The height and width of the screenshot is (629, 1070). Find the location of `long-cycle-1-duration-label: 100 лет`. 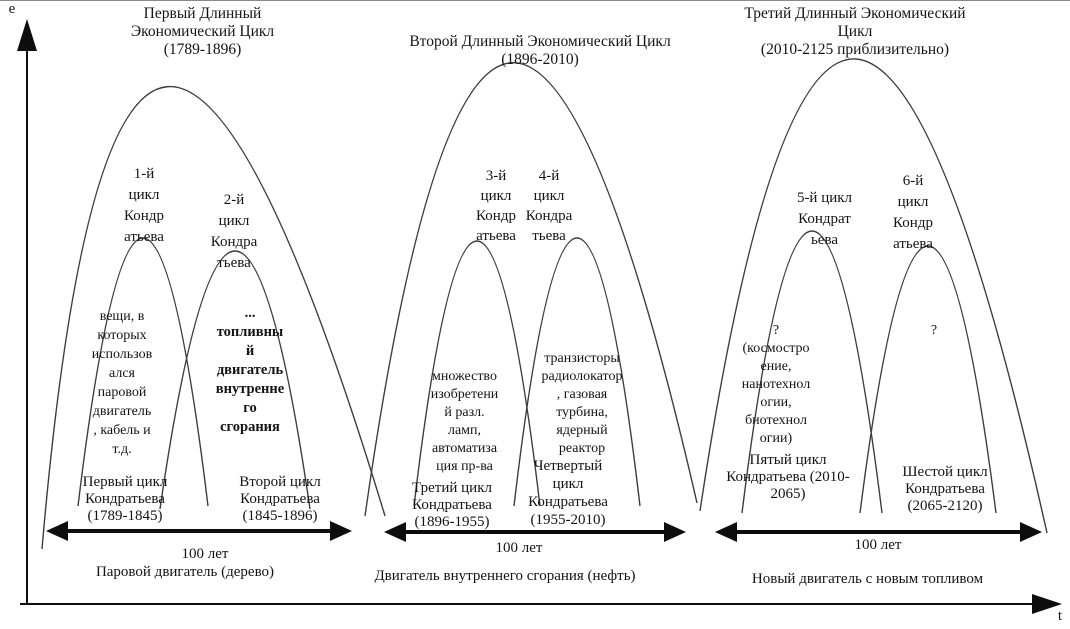

long-cycle-1-duration-label: 100 лет is located at coordinates (205, 554).